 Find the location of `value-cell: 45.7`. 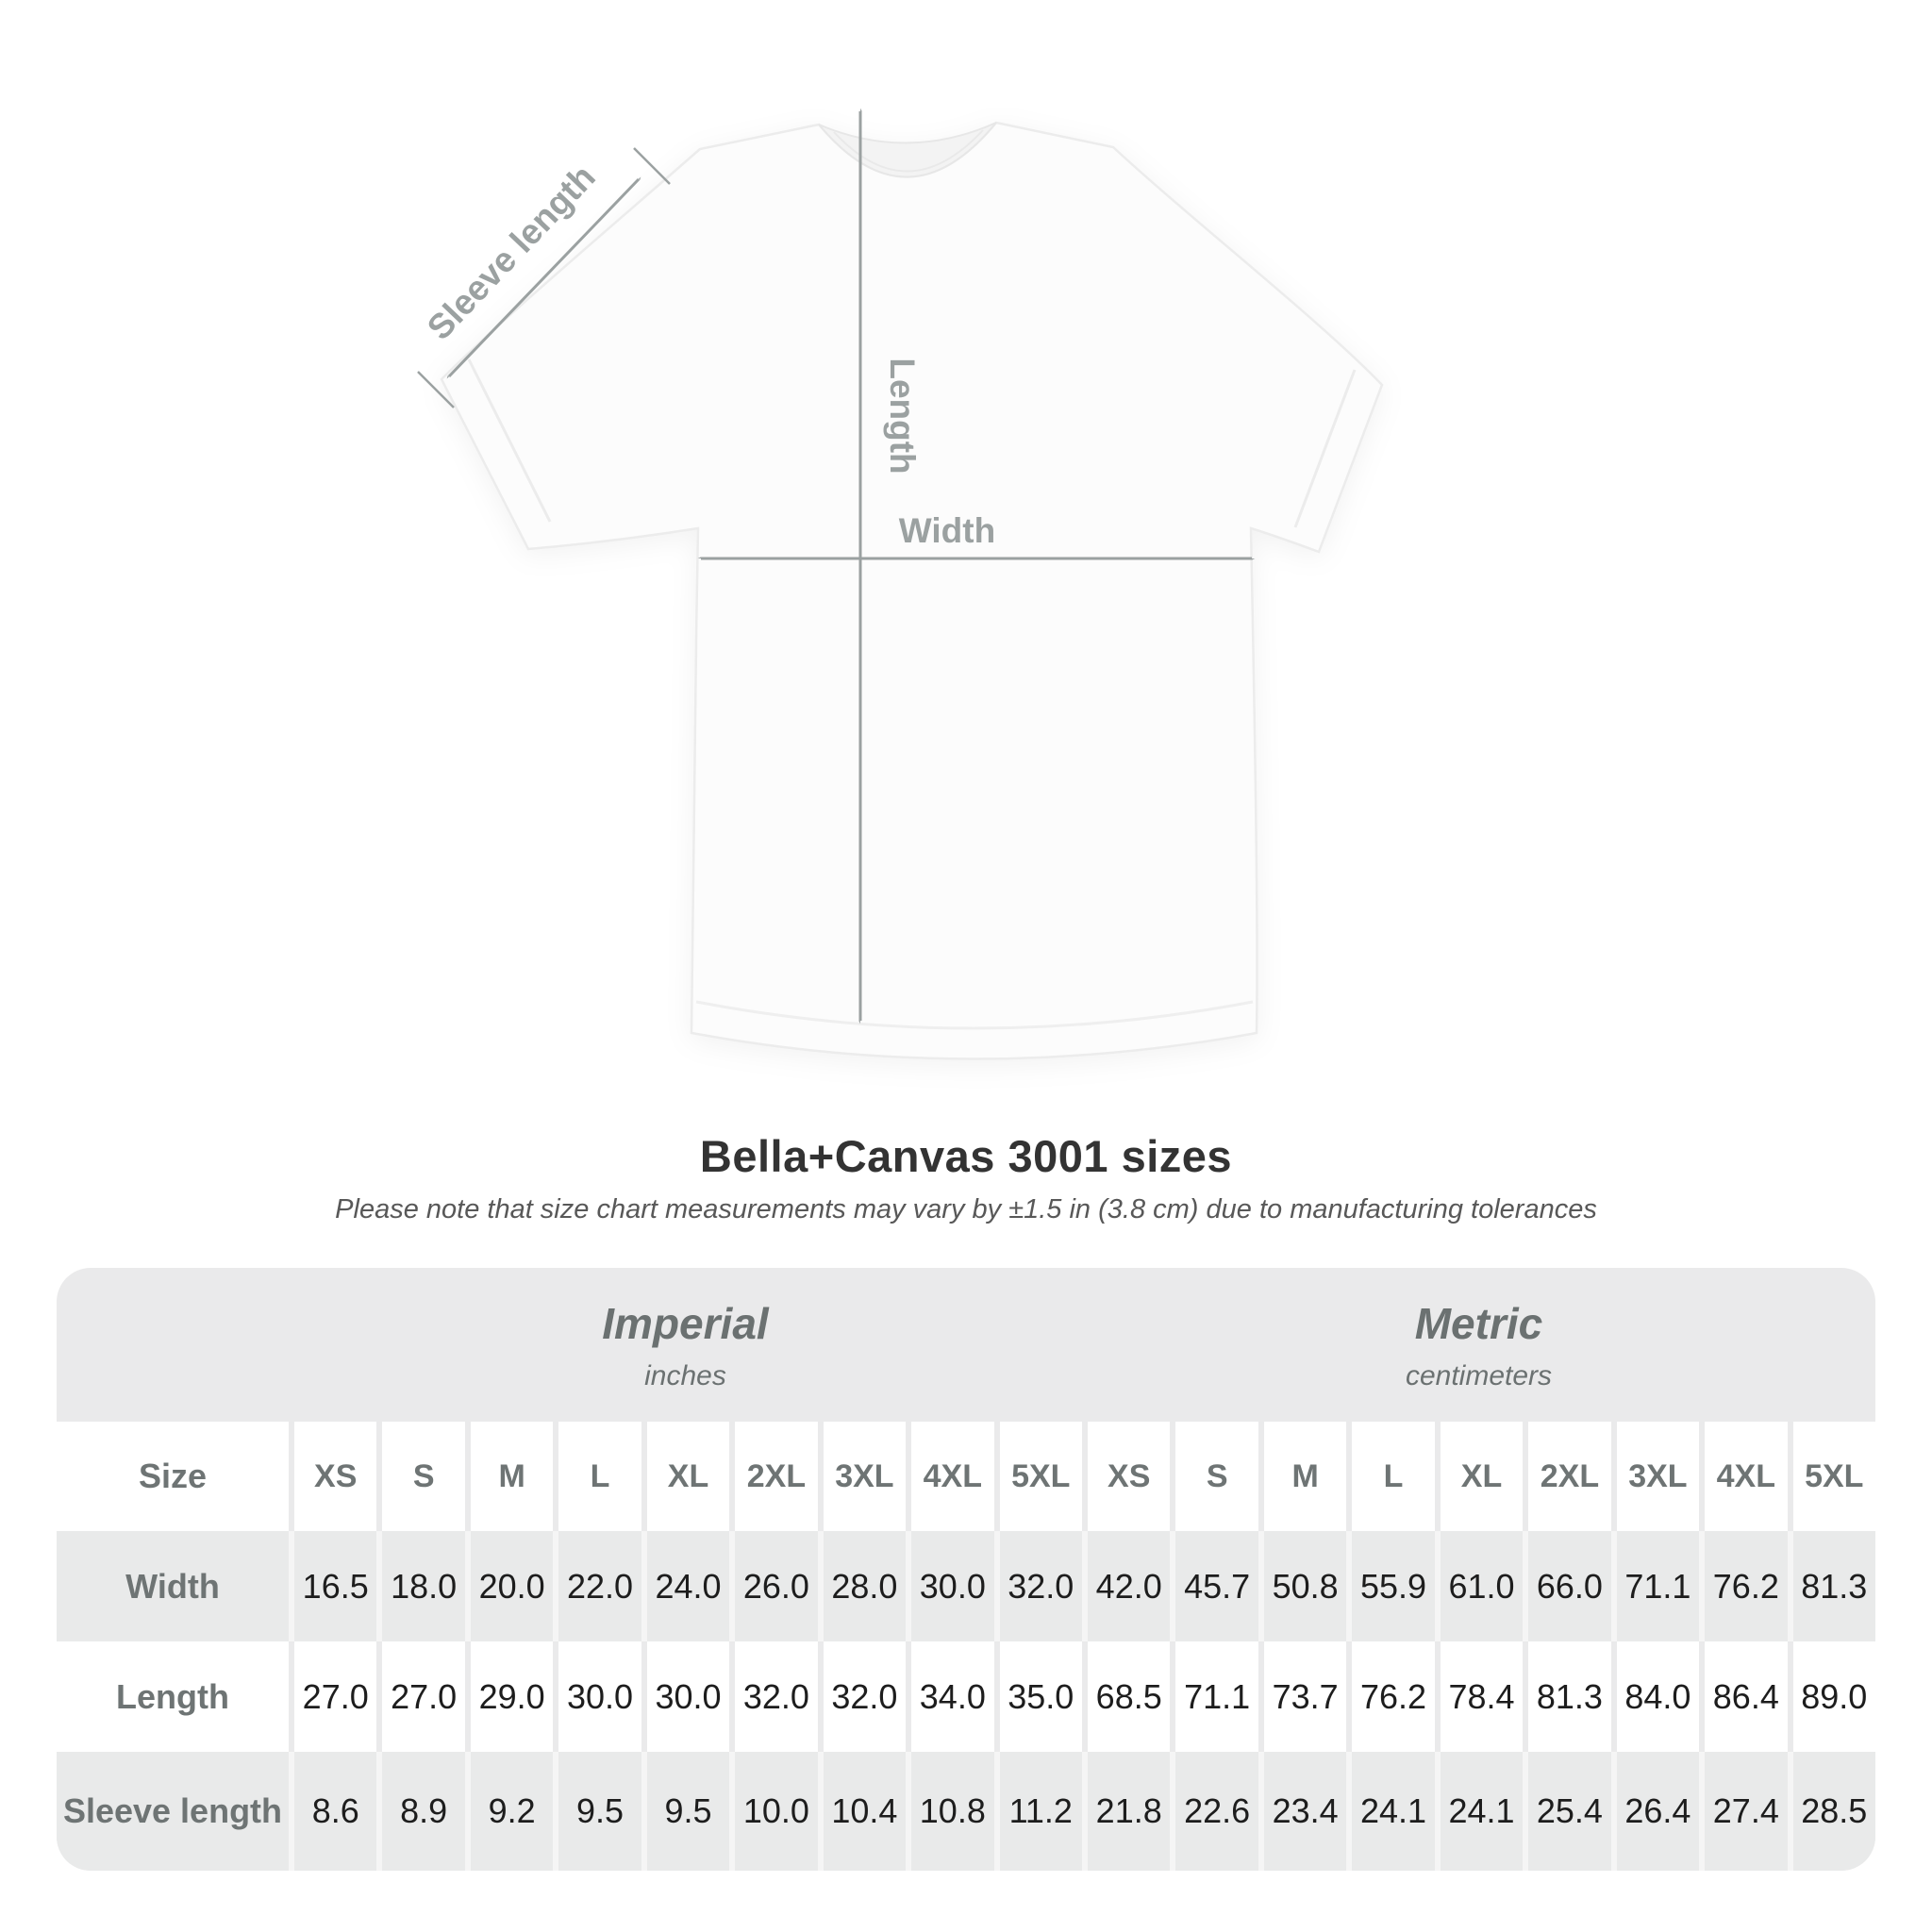

value-cell: 45.7 is located at coordinates (1214, 1586).